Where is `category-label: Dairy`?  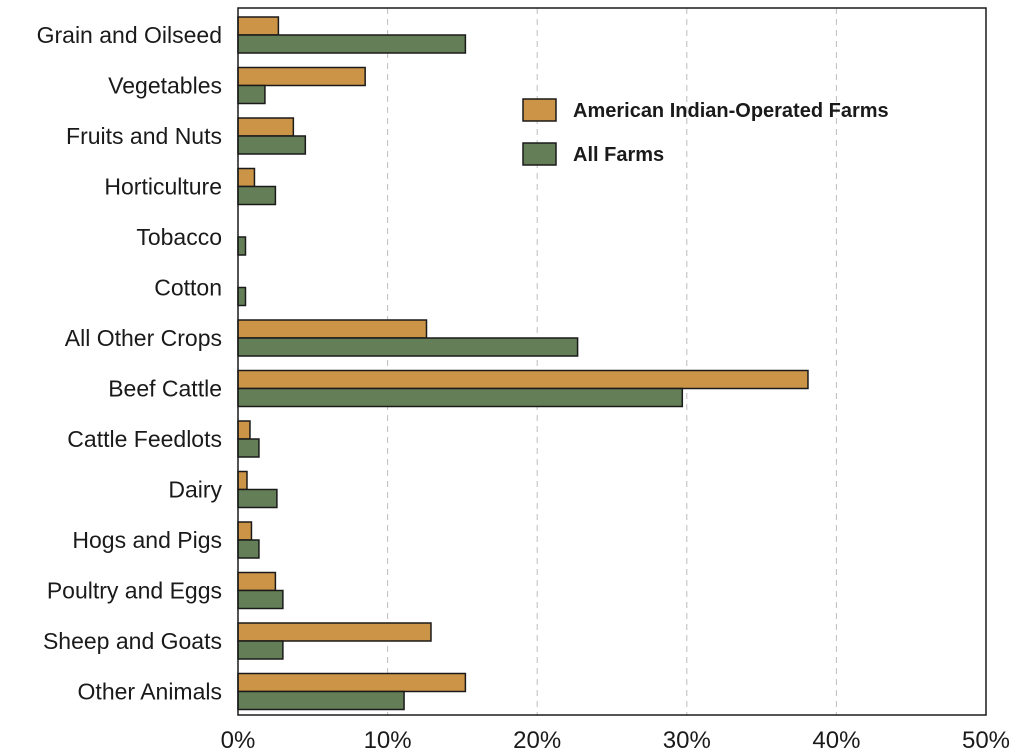
category-label: Dairy is located at coordinates (195, 490).